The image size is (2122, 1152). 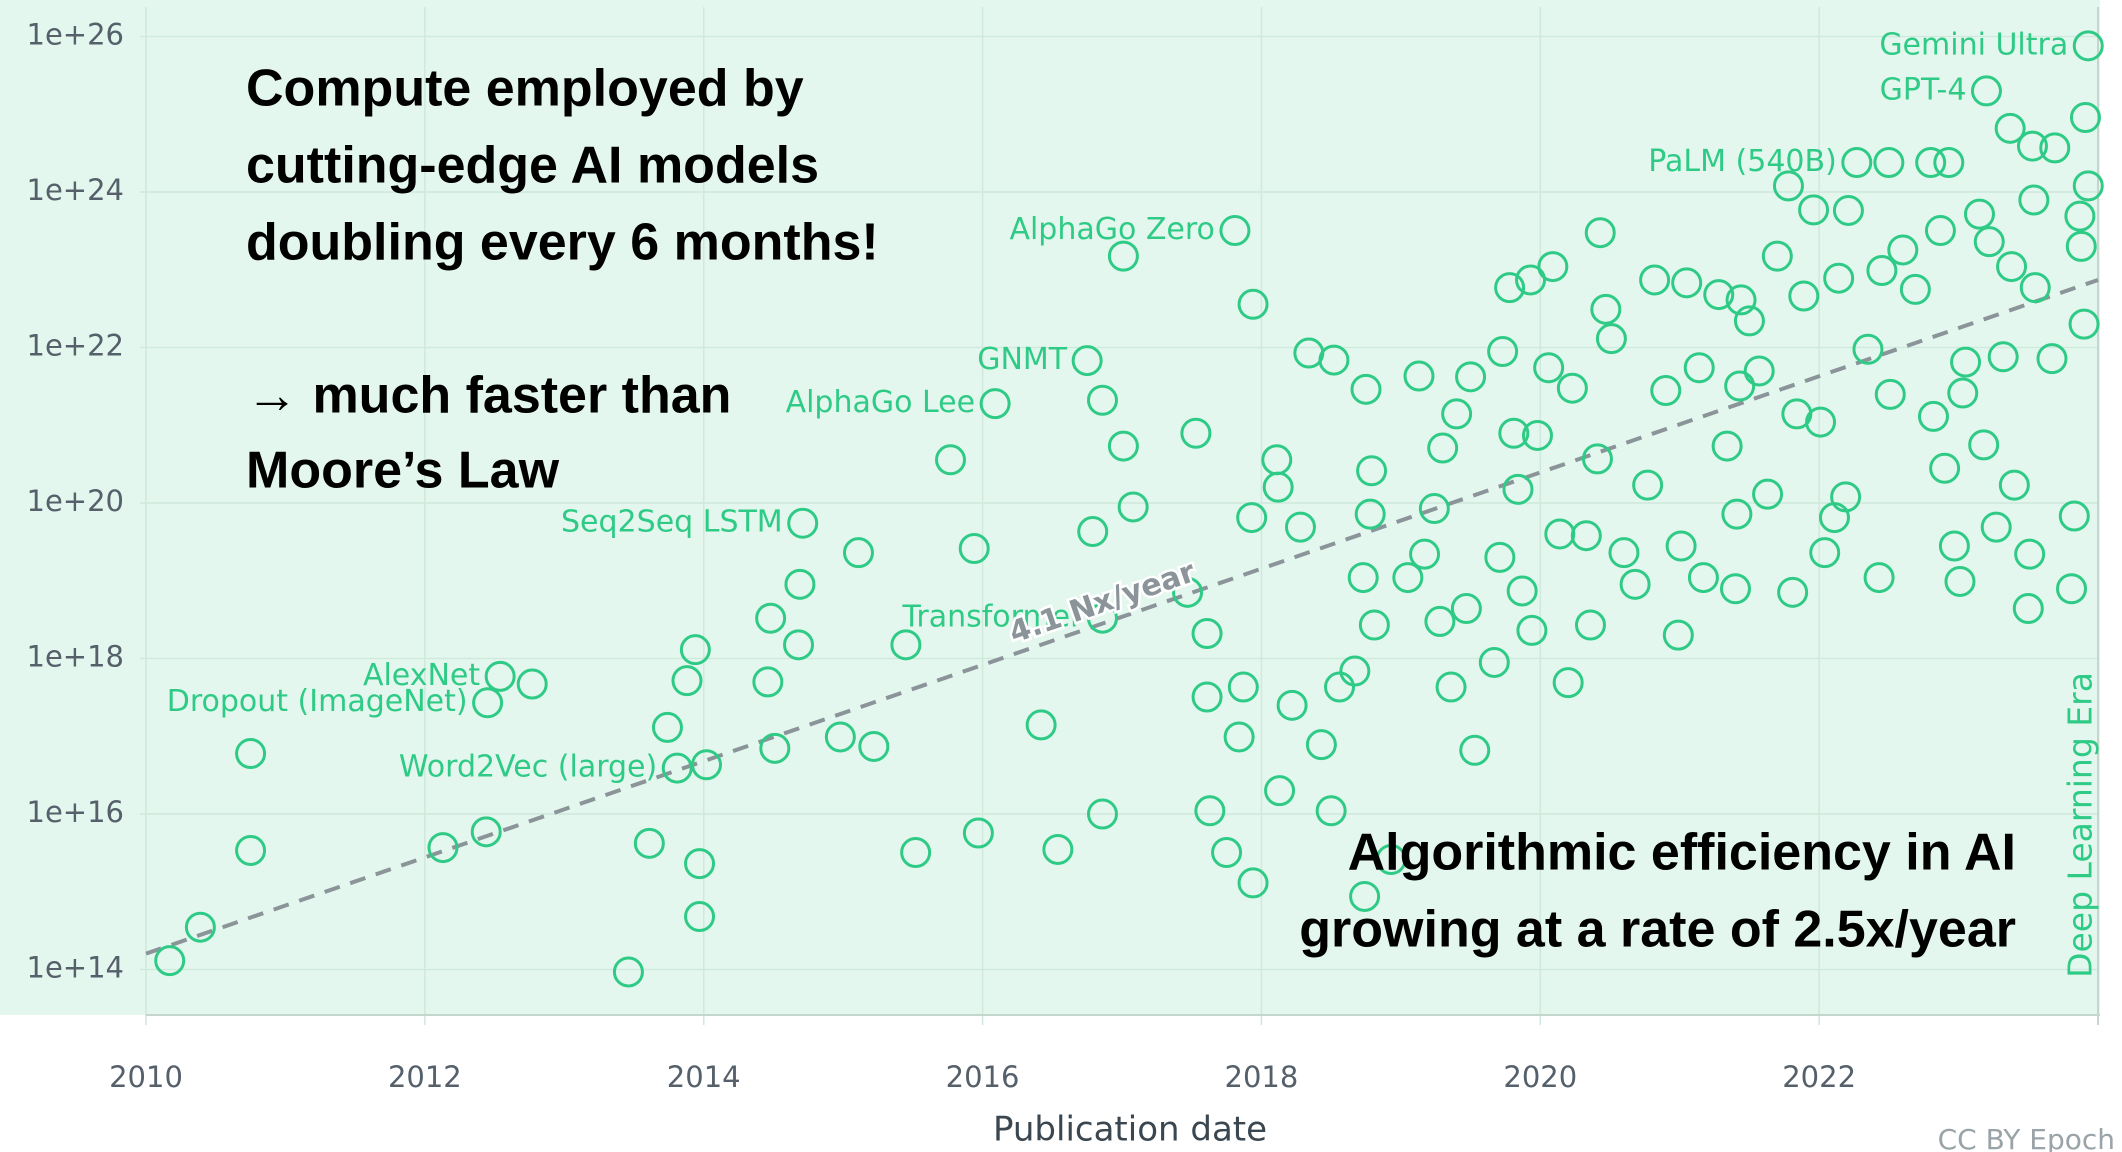 I want to click on x-tick-label: 2012, so click(x=425, y=1077).